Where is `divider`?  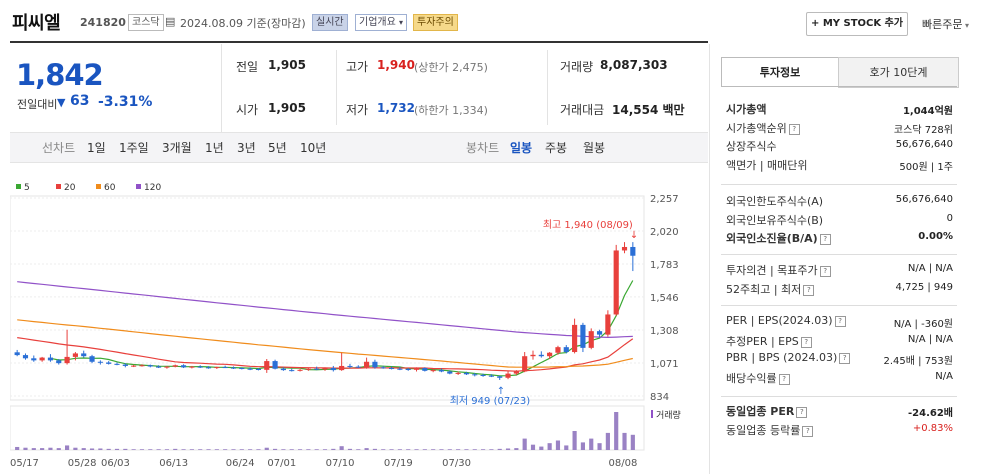
divider is located at coordinates (547, 87).